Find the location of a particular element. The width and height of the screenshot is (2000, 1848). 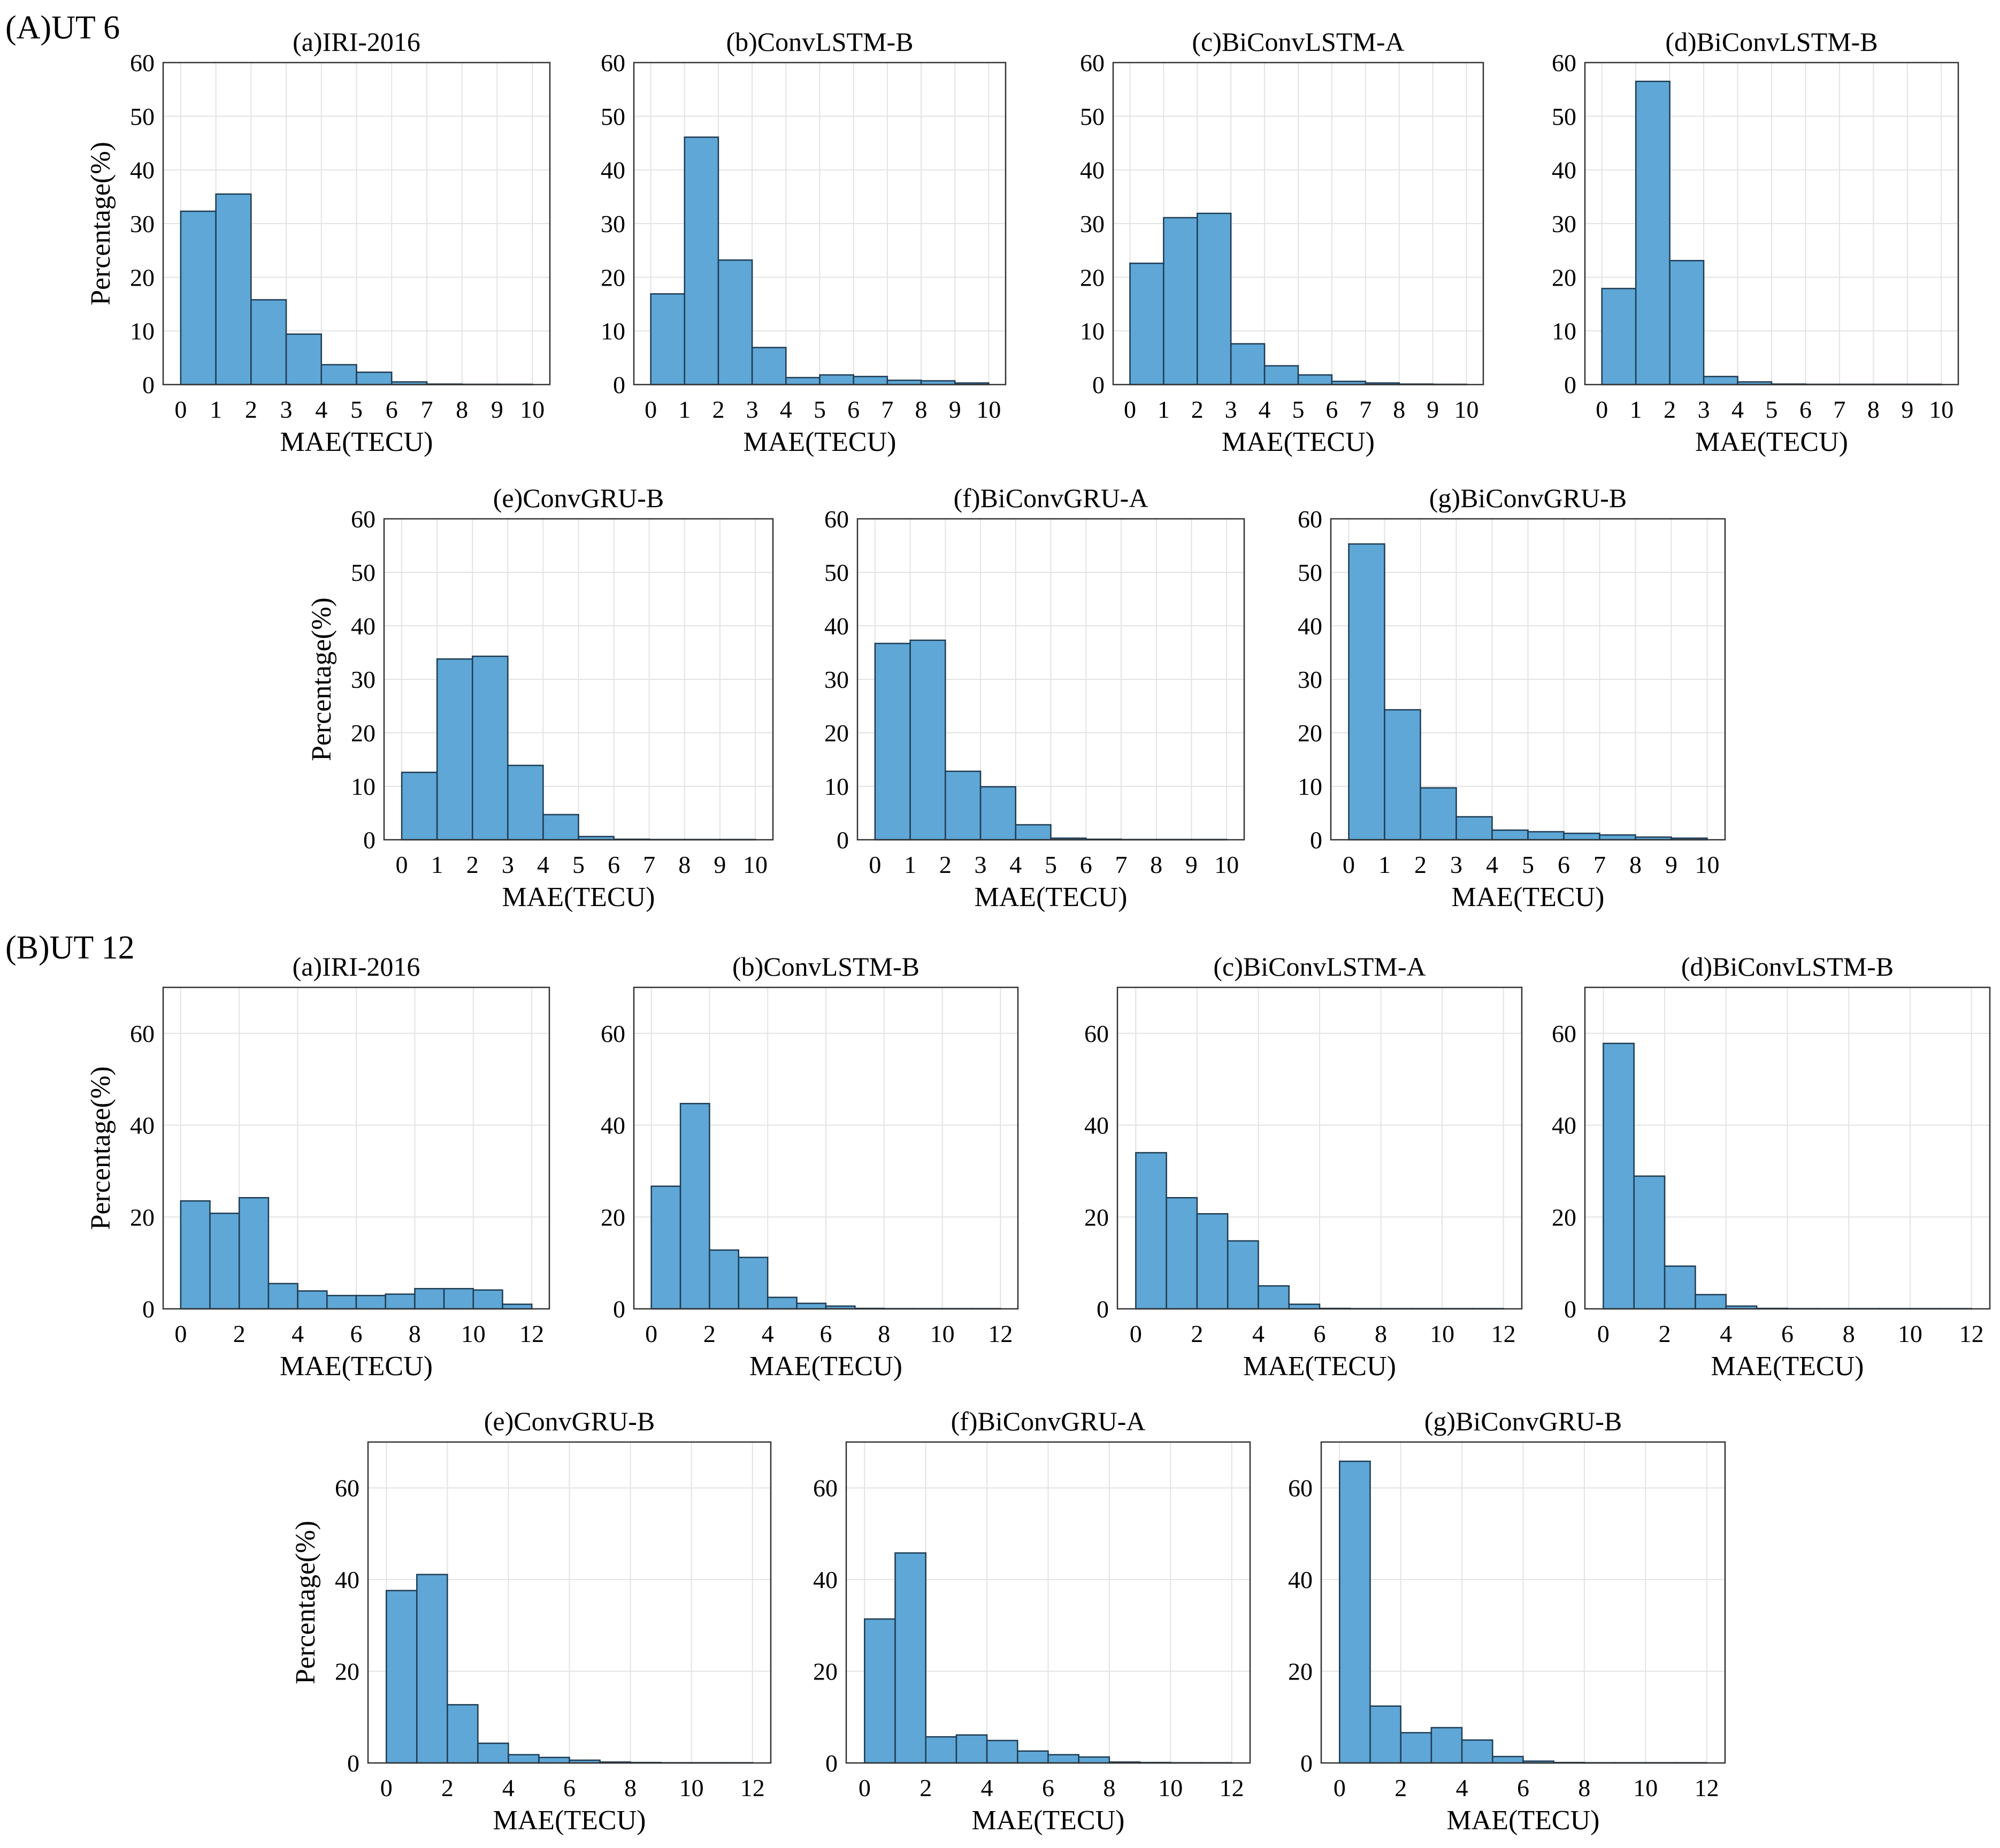

y-axis-label: Percentage(%) is located at coordinates (322, 679).